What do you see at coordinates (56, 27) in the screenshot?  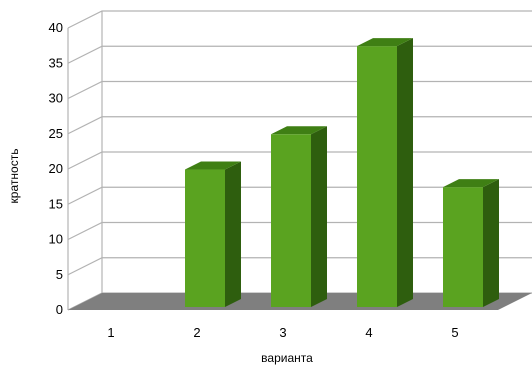 I see `y-tick-label: 40` at bounding box center [56, 27].